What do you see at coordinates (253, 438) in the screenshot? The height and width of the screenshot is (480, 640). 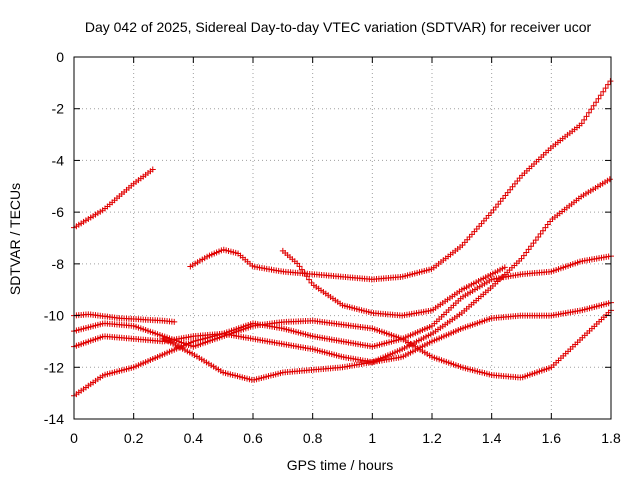 I see `x-tick-label: 0.6` at bounding box center [253, 438].